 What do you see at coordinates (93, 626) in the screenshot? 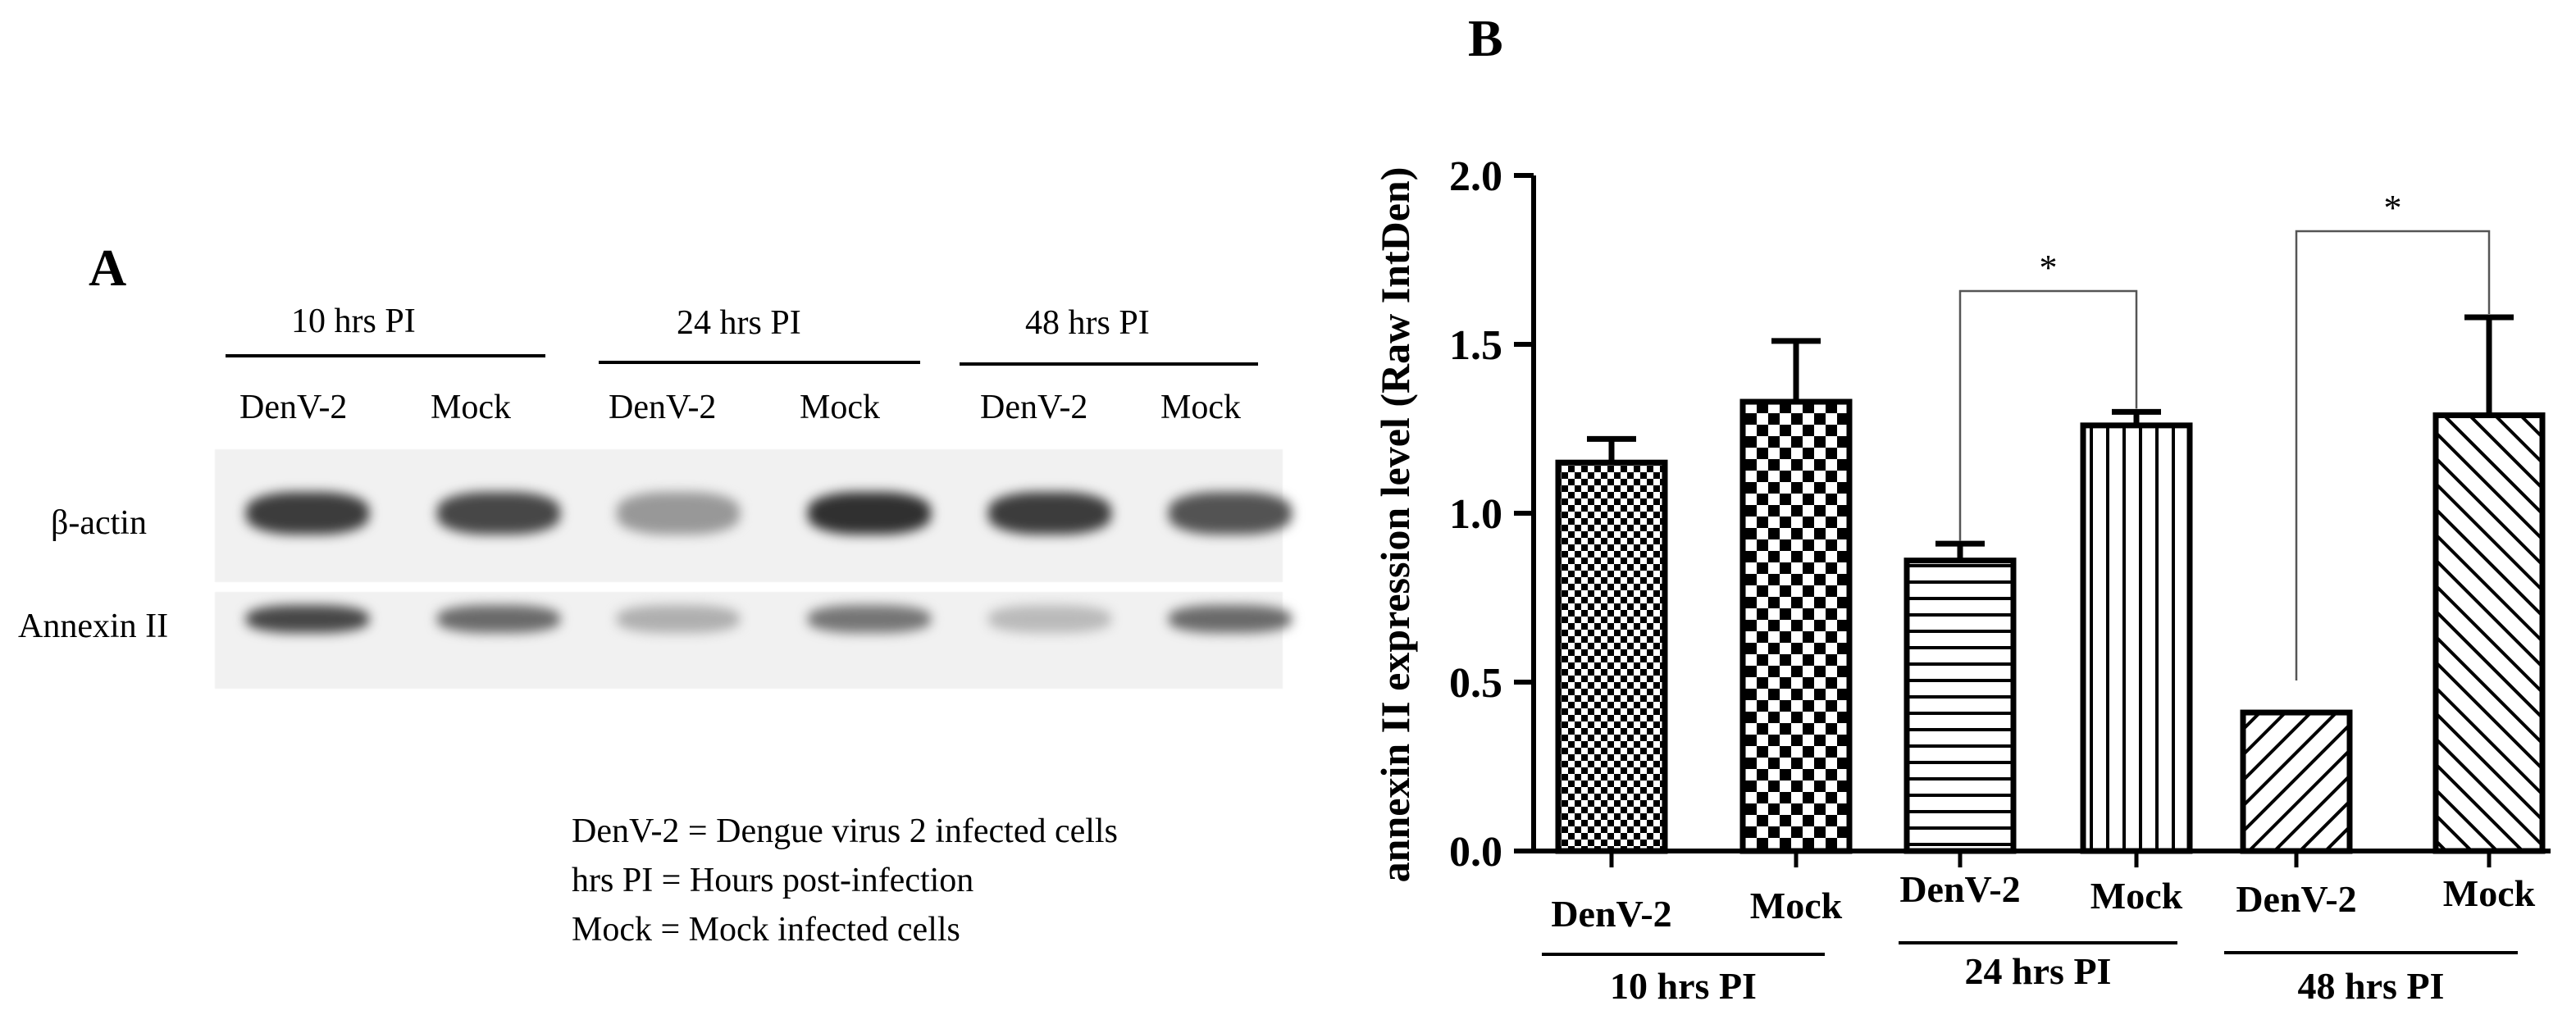
I see `row-label-annexin: Annexin II` at bounding box center [93, 626].